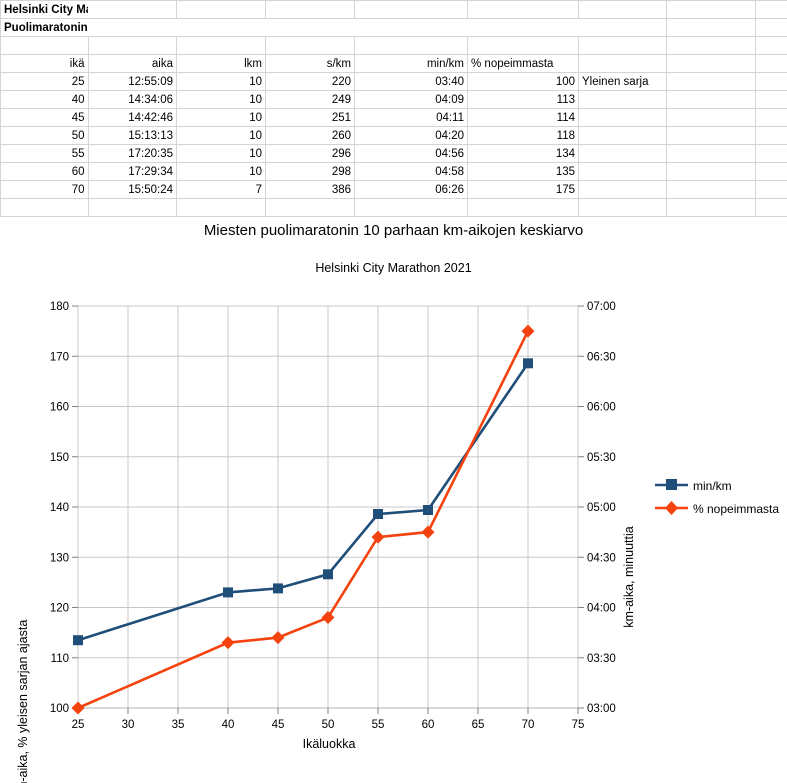 The height and width of the screenshot is (783, 787). I want to click on cell-h10, so click(711, 171).